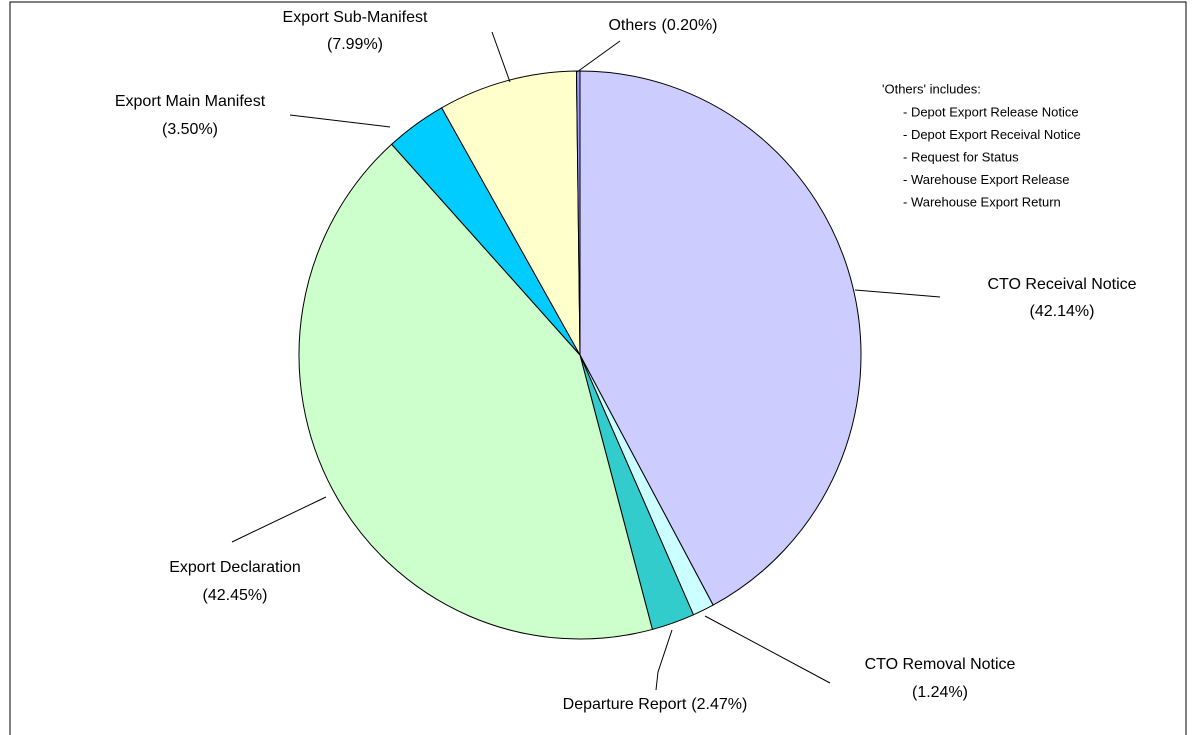 This screenshot has width=1194, height=735. Describe the element at coordinates (986, 179) in the screenshot. I see `annotation-item: - Warehouse Export Release` at that location.